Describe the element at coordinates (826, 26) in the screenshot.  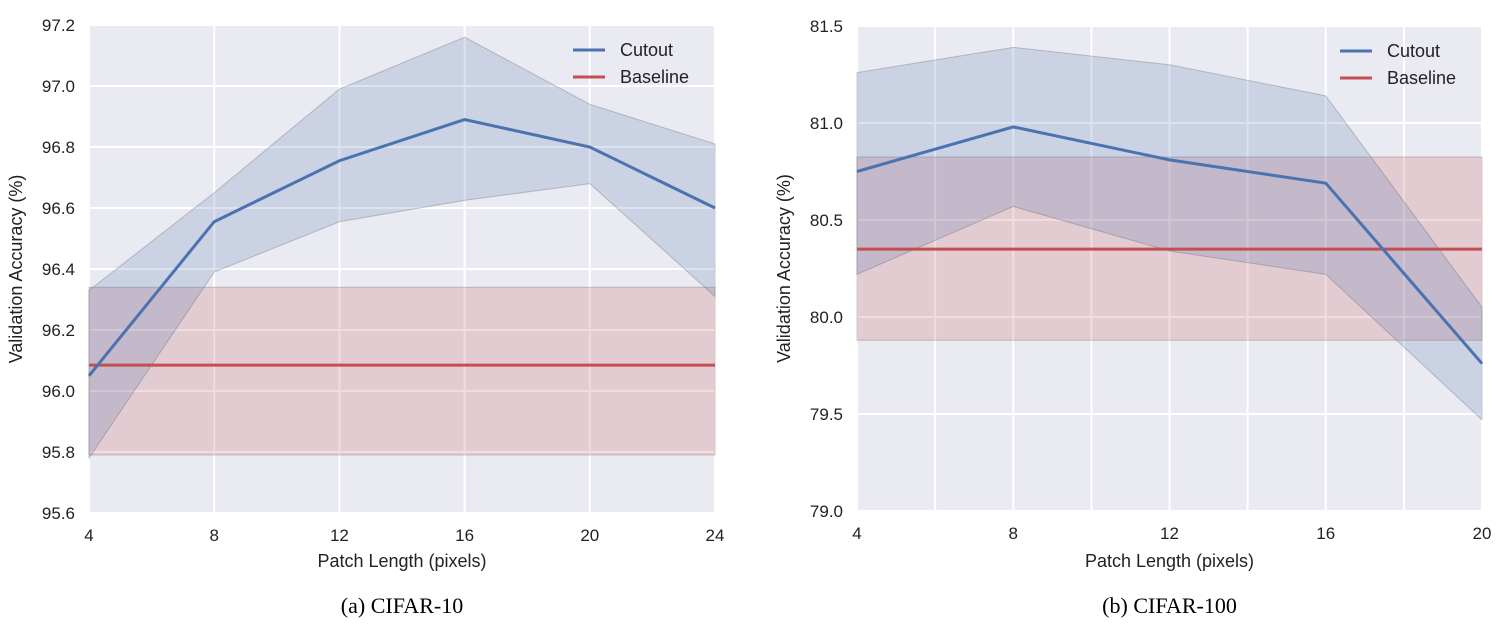
I see `y-tick-label: 81.5` at that location.